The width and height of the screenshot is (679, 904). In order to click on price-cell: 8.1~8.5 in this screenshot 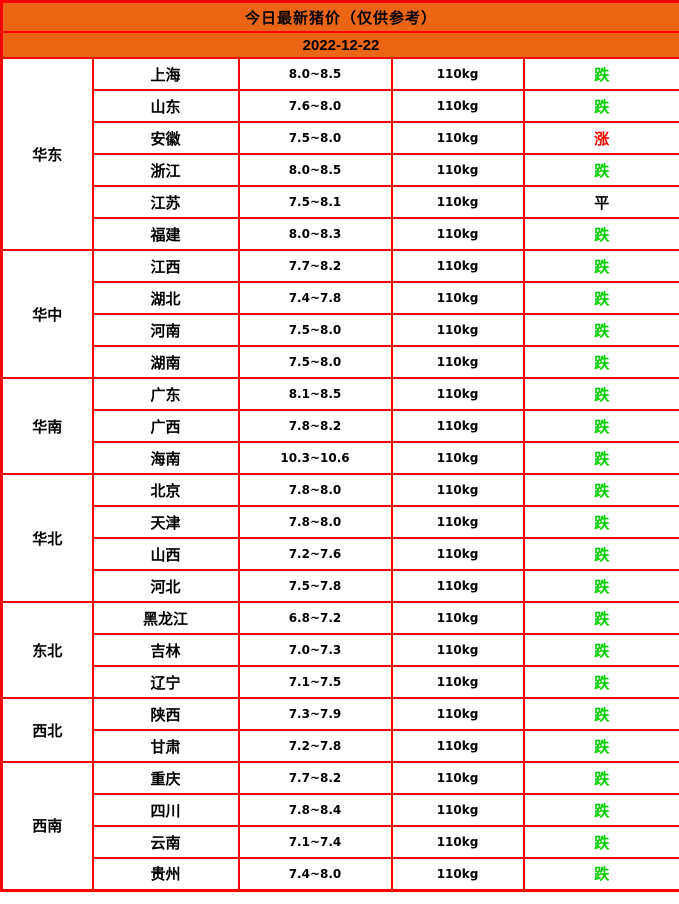, I will do `click(315, 394)`.